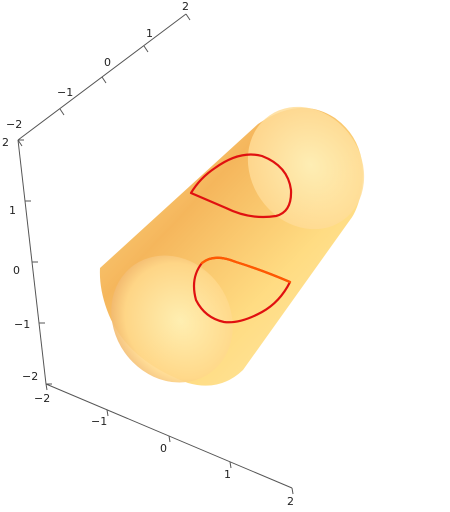  I want to click on left-tick-label: −1, so click(22, 324).